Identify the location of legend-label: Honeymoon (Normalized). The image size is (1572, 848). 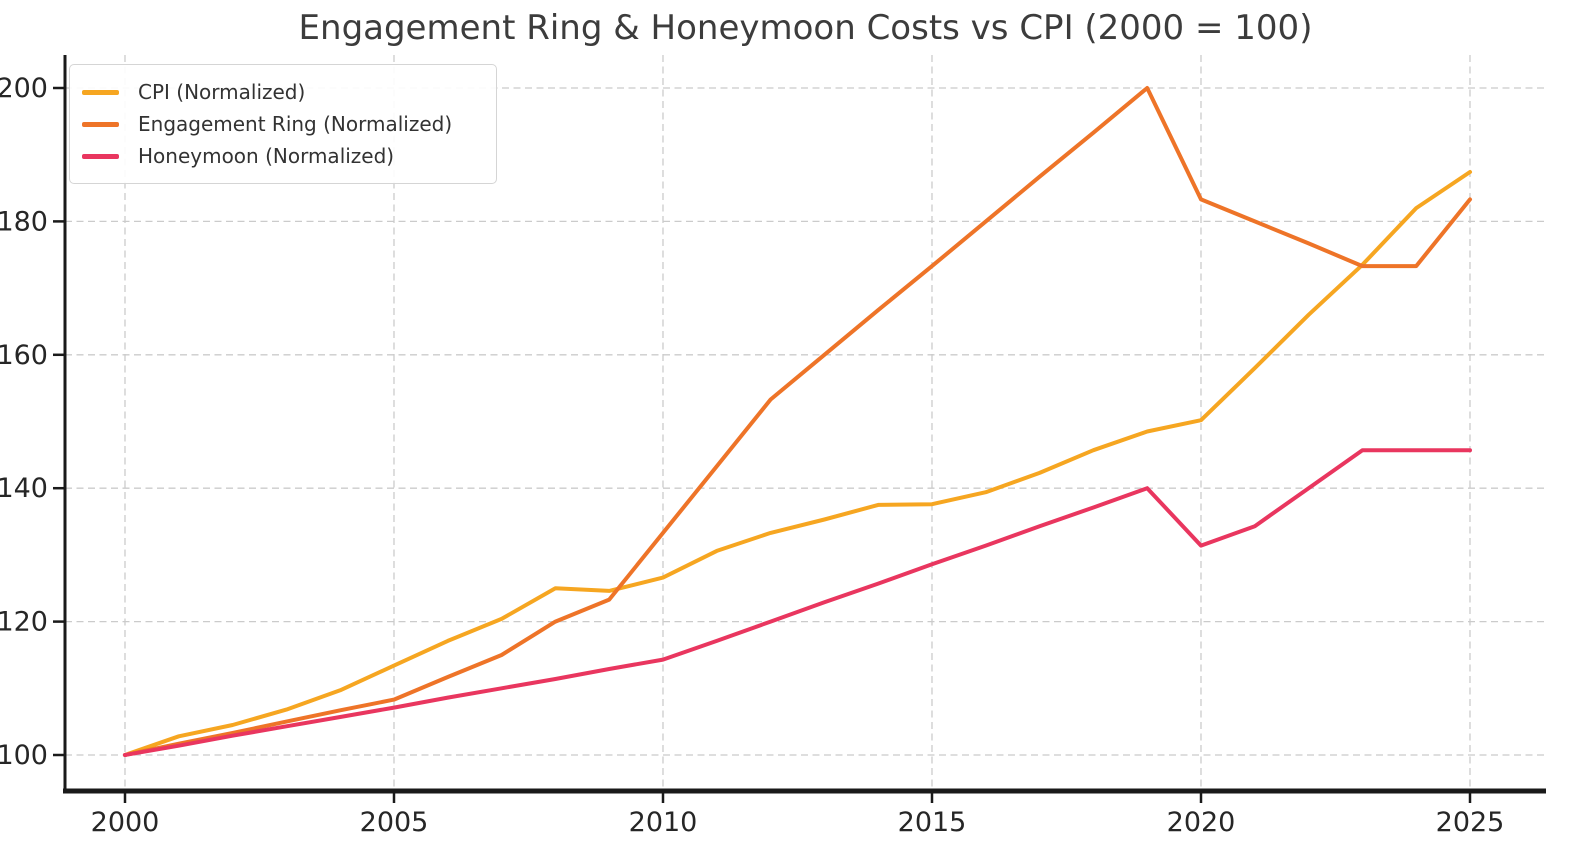
(266, 156).